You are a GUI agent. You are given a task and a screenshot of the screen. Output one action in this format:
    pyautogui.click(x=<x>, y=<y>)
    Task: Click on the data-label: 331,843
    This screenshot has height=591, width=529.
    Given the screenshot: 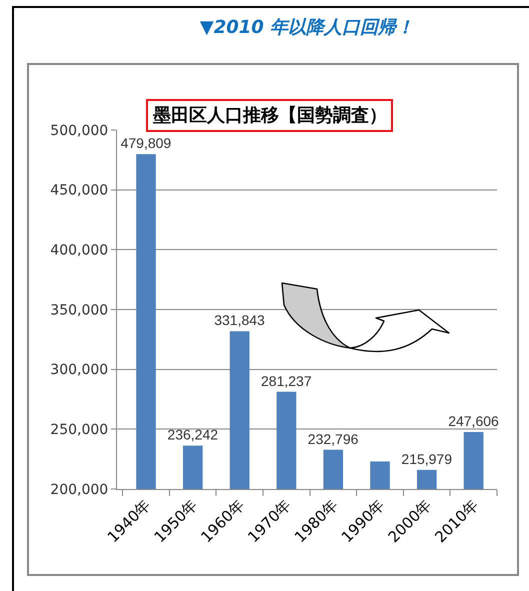 What is the action you would take?
    pyautogui.click(x=240, y=320)
    